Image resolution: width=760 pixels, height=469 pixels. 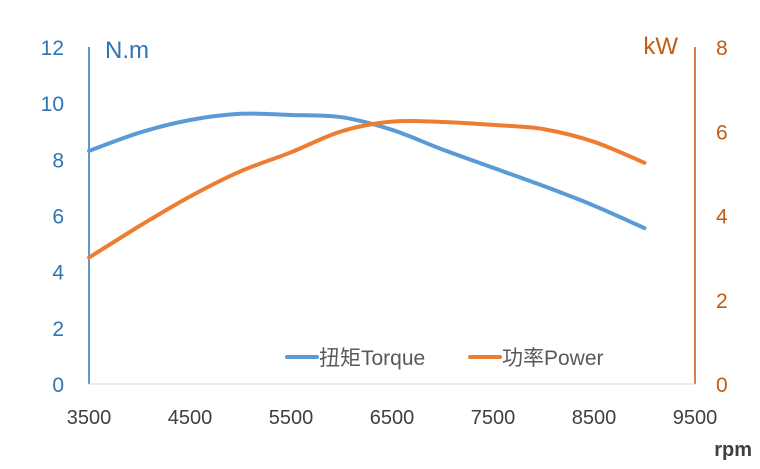 I want to click on right-y-tick-label: 2, so click(x=722, y=301).